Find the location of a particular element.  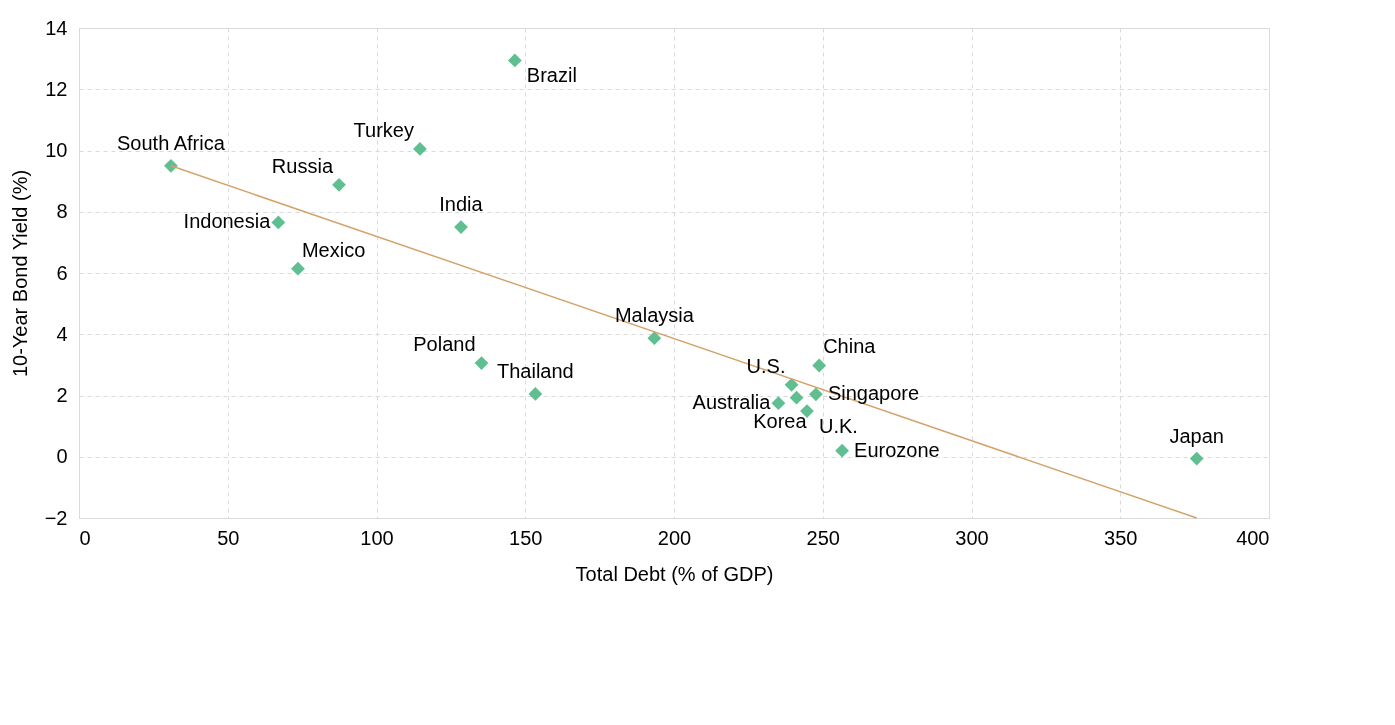

annotation: Mexico is located at coordinates (333, 249).